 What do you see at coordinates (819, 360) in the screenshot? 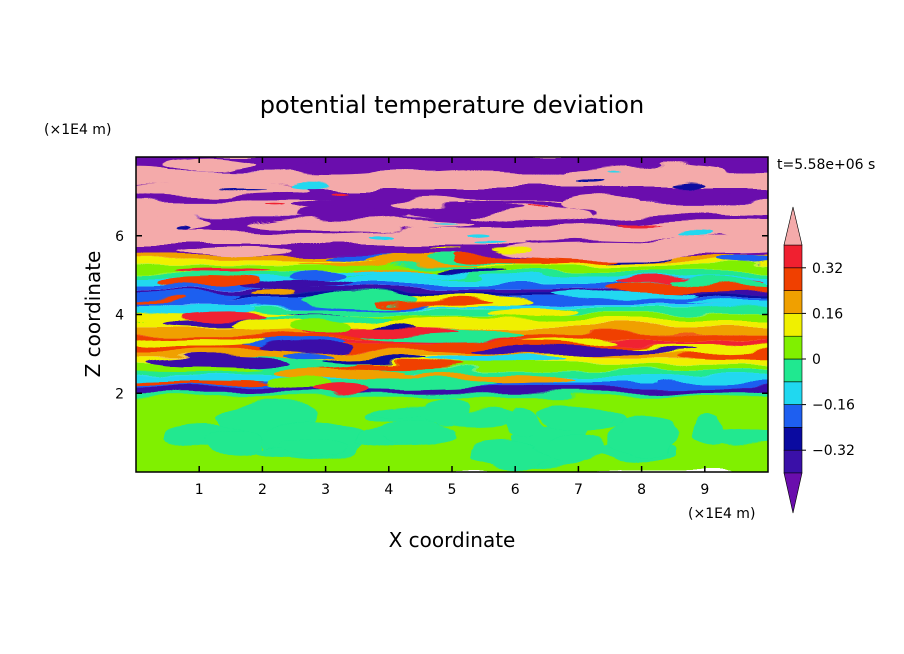
I see `colorbar: 0.32 0.16 0 −0.16 −0.32` at bounding box center [819, 360].